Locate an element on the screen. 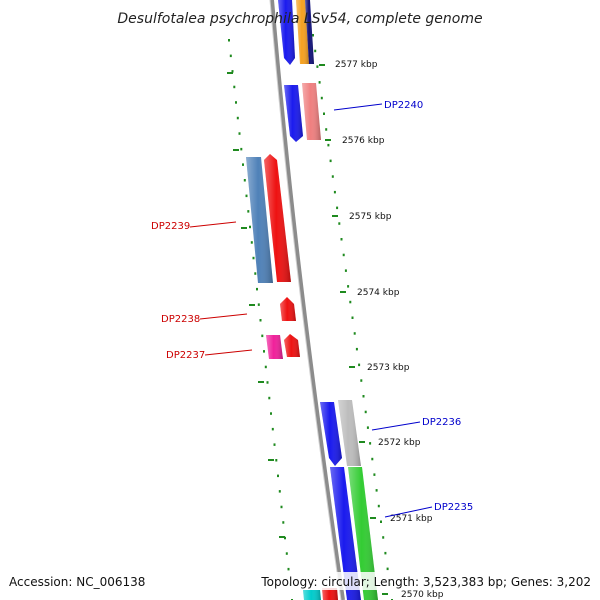 This screenshot has height=600, width=600. tick-label: 2570 kbp is located at coordinates (422, 595).